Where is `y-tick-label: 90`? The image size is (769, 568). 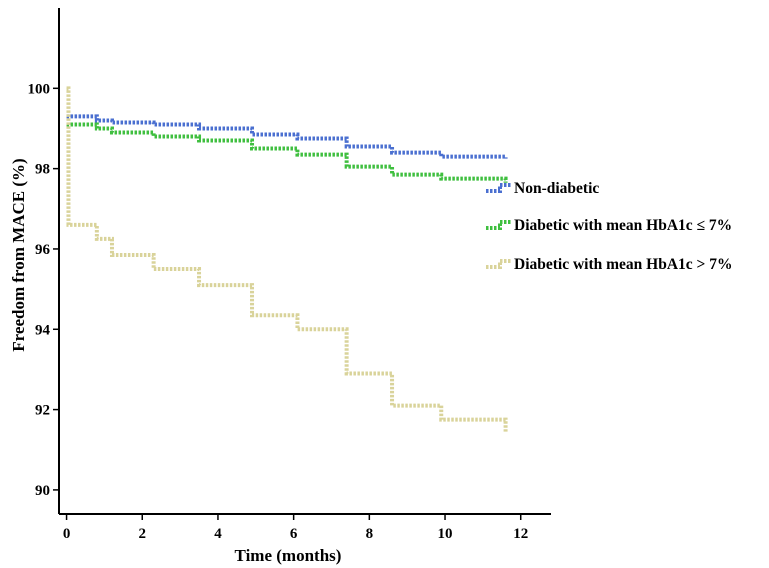
y-tick-label: 90 is located at coordinates (42, 491).